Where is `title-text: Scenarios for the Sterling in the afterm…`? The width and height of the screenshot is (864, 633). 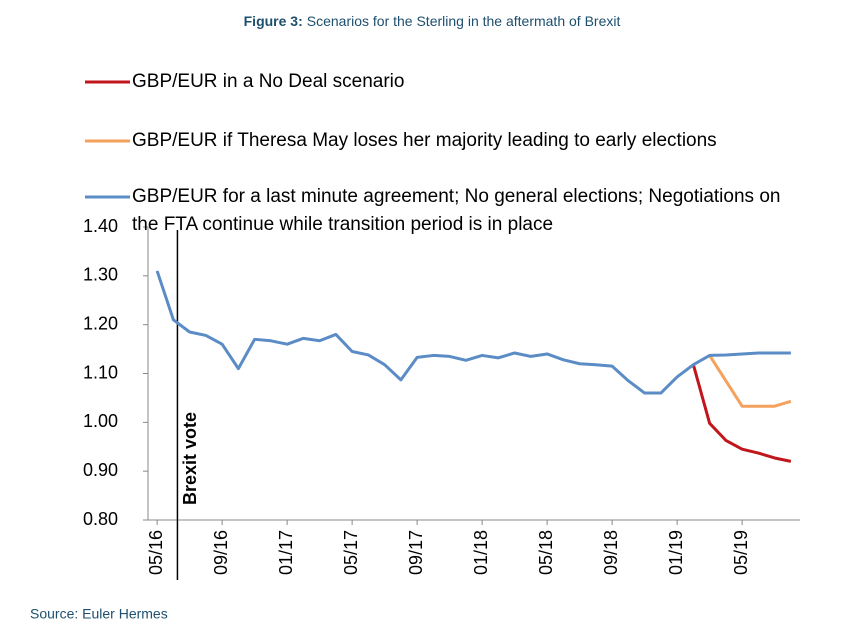 title-text: Scenarios for the Sterling in the afterm… is located at coordinates (464, 21).